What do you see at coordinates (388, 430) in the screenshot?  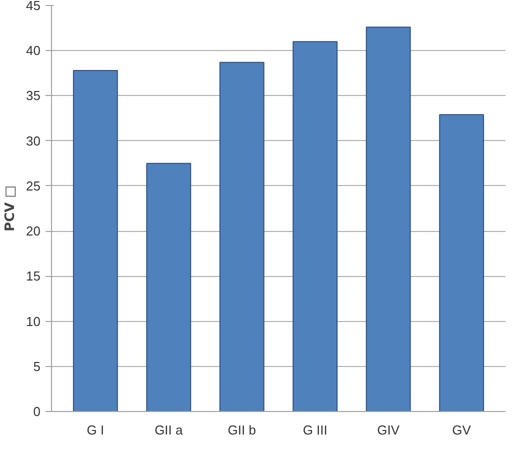 I see `x-tick-label: GIV` at bounding box center [388, 430].